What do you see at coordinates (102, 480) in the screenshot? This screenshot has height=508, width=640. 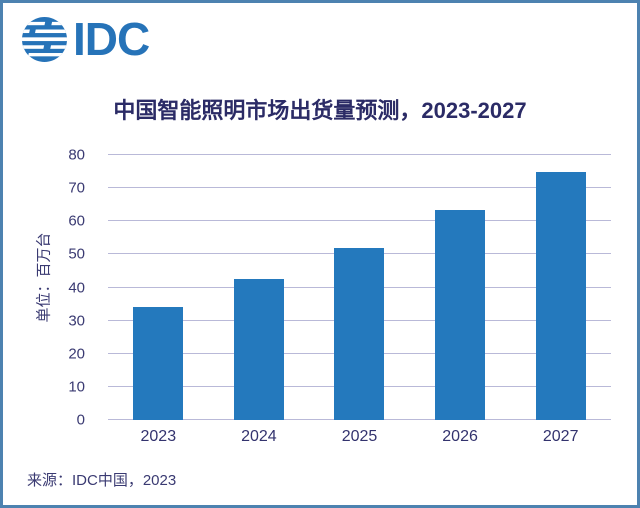 I see `source-note: 来源：IDC中国，2023` at bounding box center [102, 480].